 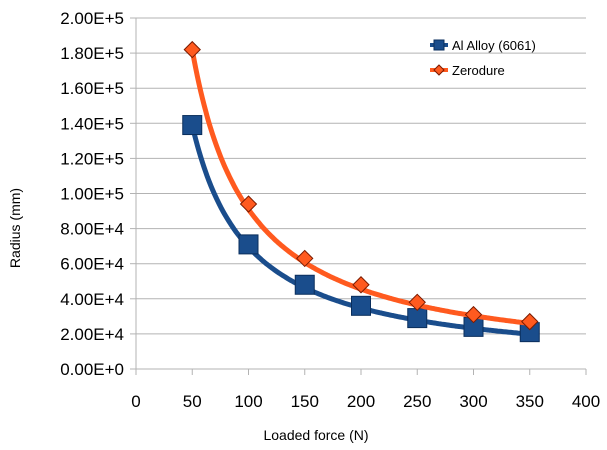 I want to click on x-axis-title: Loaded force (N), so click(x=315, y=435).